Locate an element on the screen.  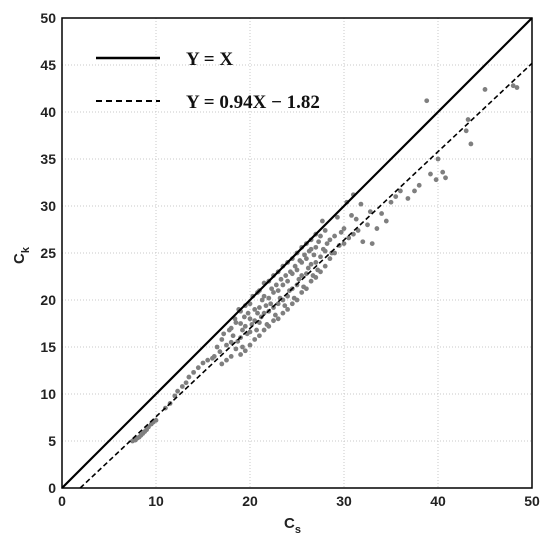
y-tick-label: 10 is located at coordinates (48, 394).